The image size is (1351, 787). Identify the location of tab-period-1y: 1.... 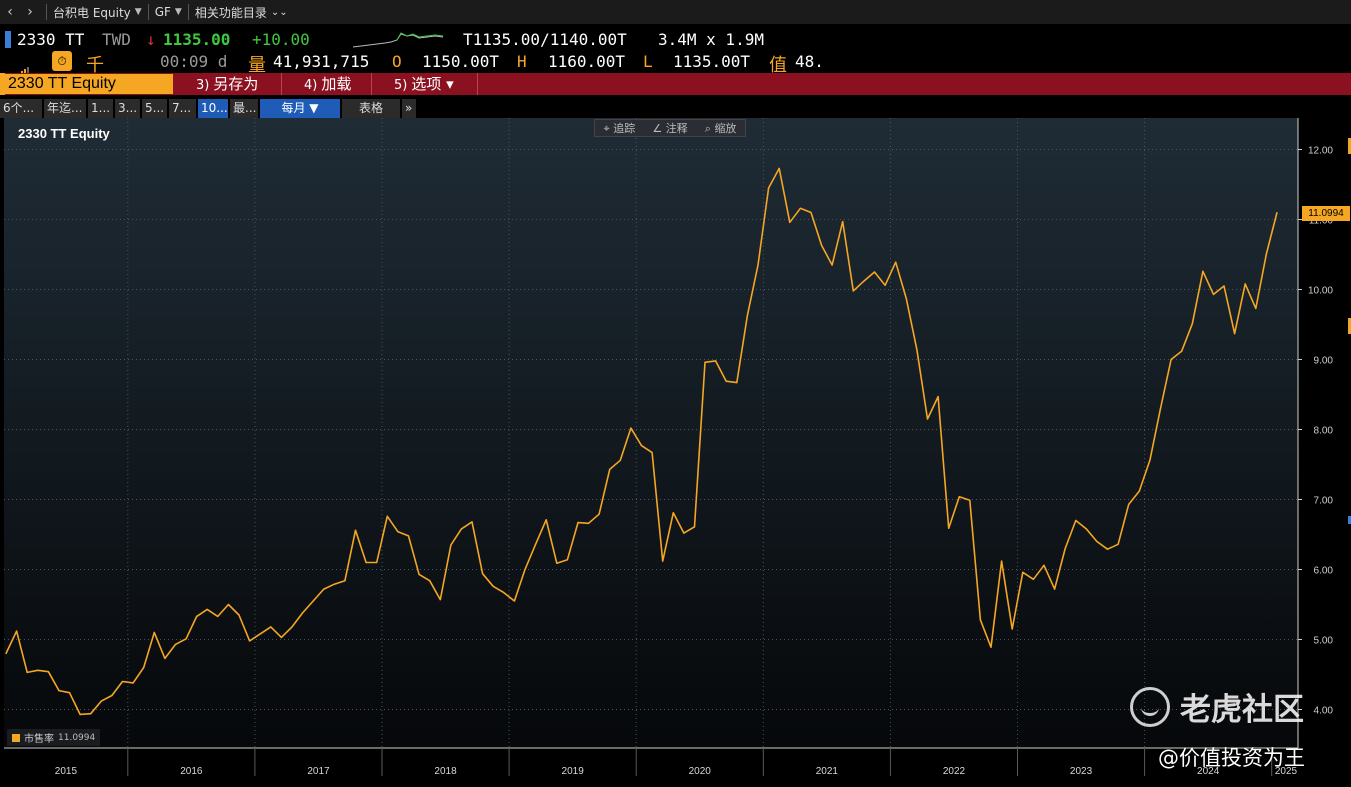
(100, 108).